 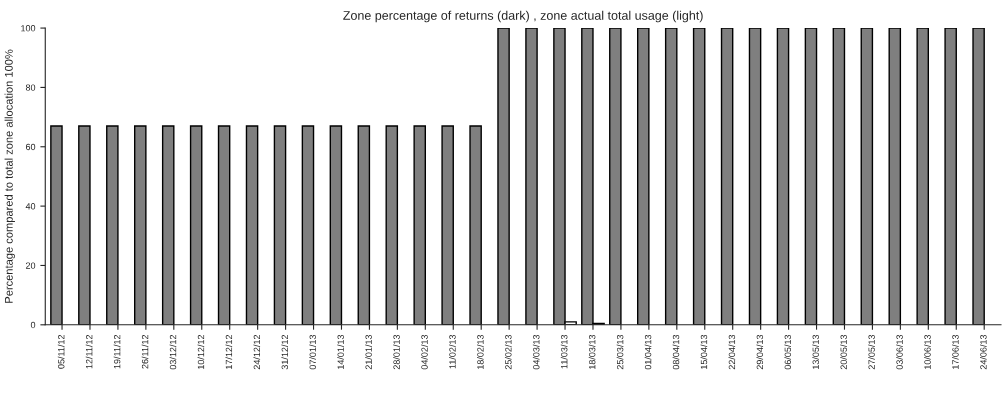 What do you see at coordinates (61, 351) in the screenshot?
I see `x-tick-label: 05/11/12` at bounding box center [61, 351].